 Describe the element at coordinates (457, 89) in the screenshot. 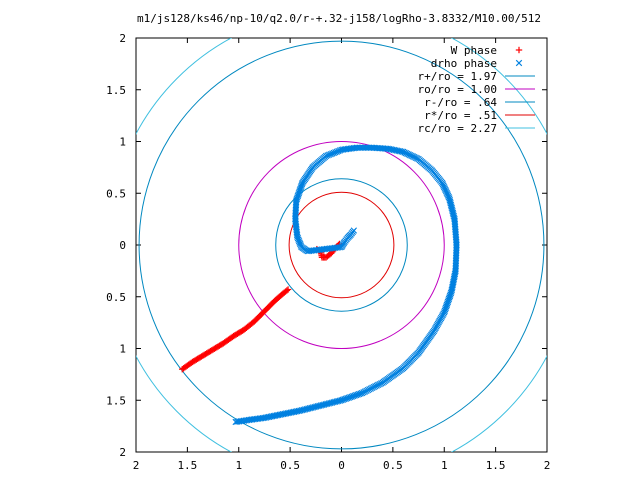

I see `legend-label-ro-ro-1-00: ro/ro = 1.00` at that location.